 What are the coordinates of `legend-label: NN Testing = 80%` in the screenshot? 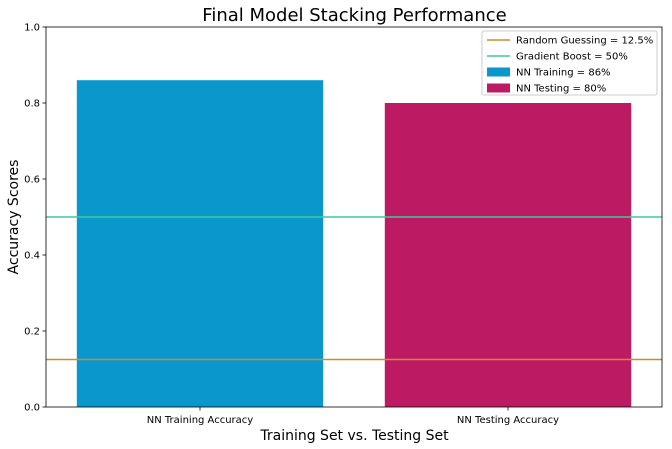 It's located at (561, 89).